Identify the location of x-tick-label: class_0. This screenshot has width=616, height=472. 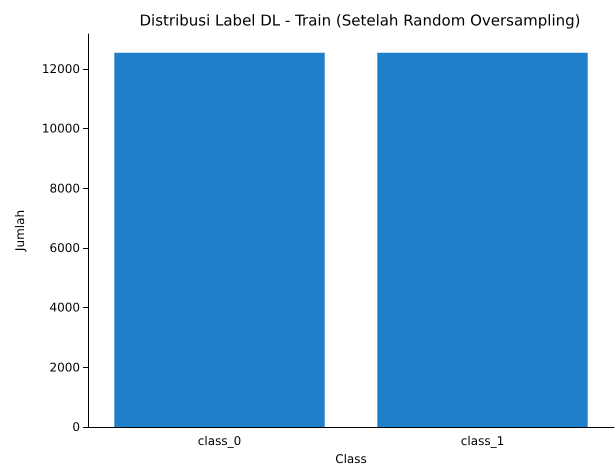
(220, 441).